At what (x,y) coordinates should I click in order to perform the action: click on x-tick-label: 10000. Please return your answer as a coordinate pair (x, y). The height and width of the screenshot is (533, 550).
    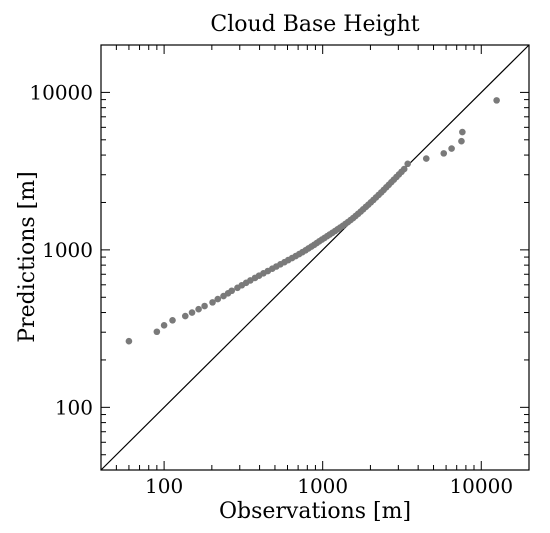
    Looking at the image, I should click on (481, 486).